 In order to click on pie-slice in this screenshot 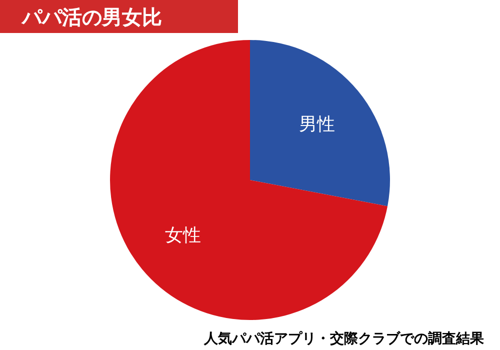, I will do `click(320, 123)`.